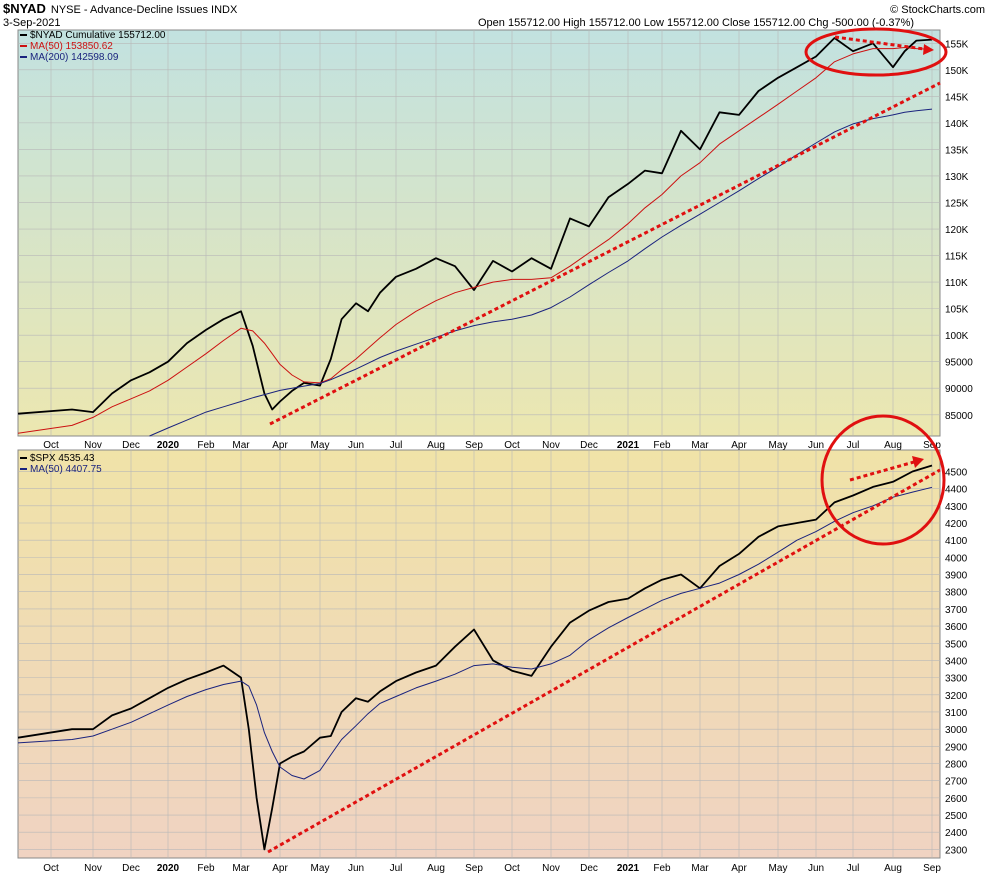  What do you see at coordinates (956, 558) in the screenshot?
I see `y-tick-label: 4000` at bounding box center [956, 558].